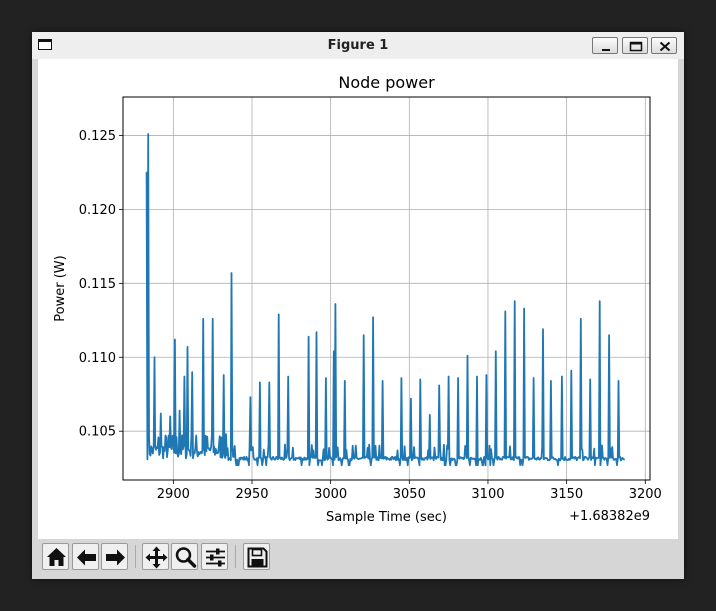 This screenshot has height=611, width=716. Describe the element at coordinates (97, 284) in the screenshot. I see `y-tick-label: 0.115` at that location.